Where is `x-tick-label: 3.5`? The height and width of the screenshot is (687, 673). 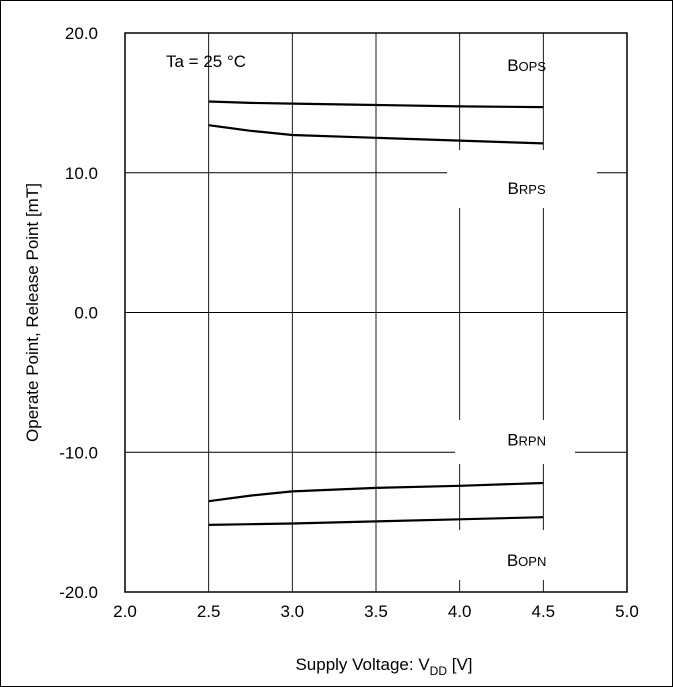 x-tick-label: 3.5 is located at coordinates (376, 611).